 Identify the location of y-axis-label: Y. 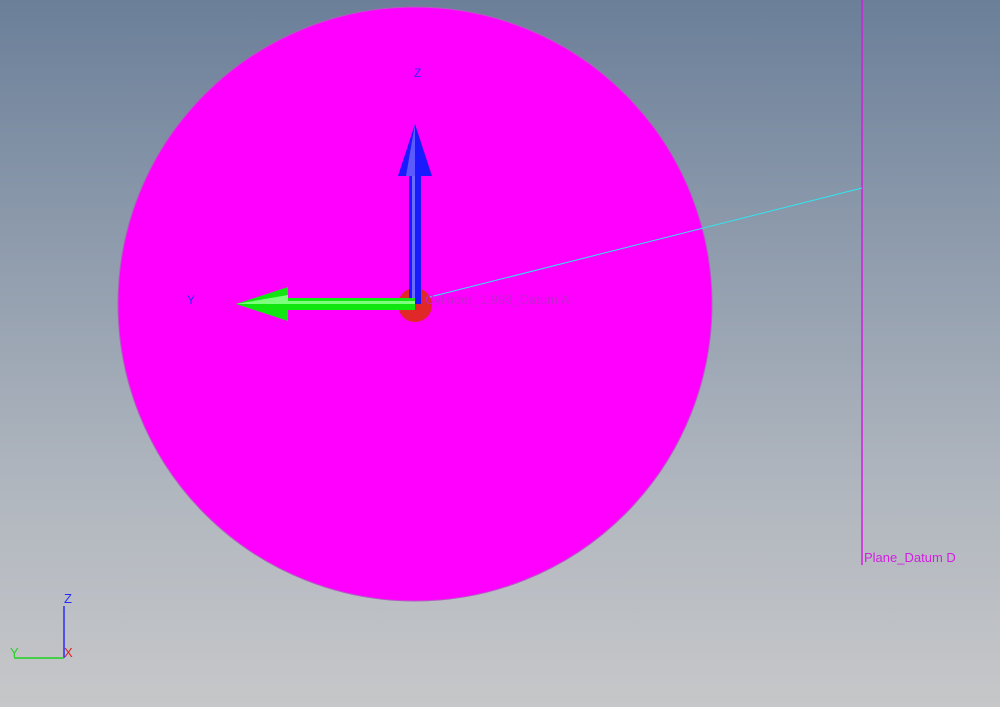
(191, 300).